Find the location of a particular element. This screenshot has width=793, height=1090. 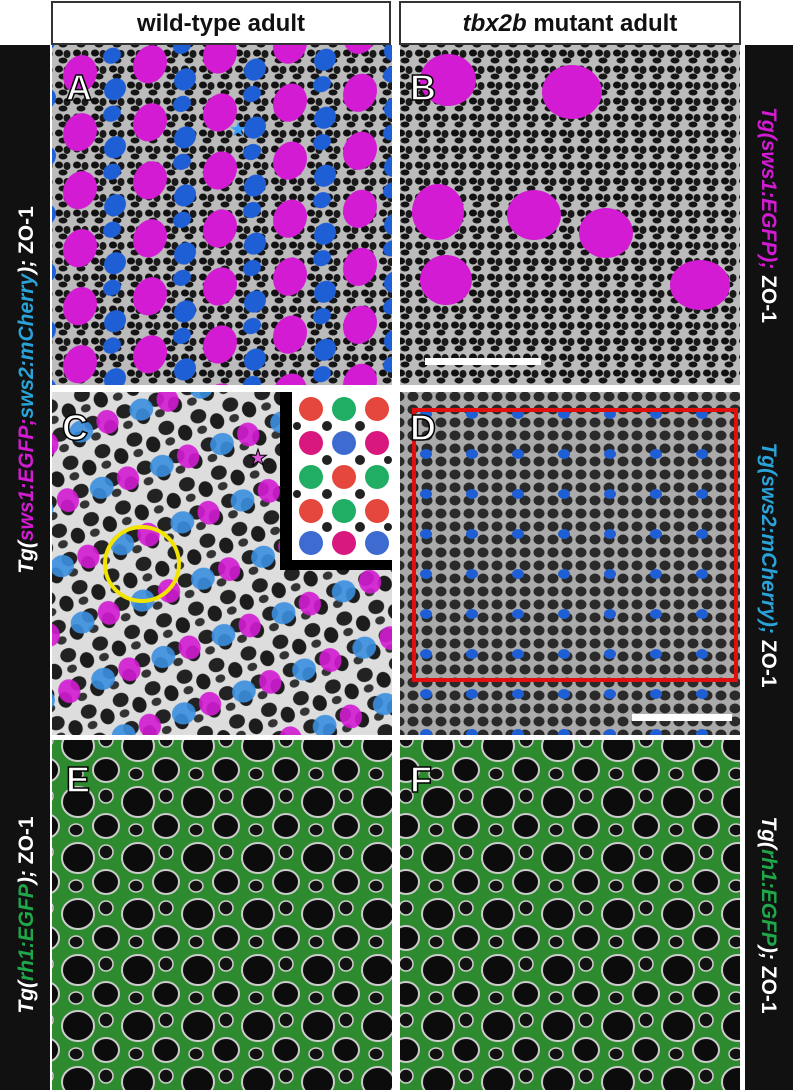

panel-letter: E is located at coordinates (78, 779).